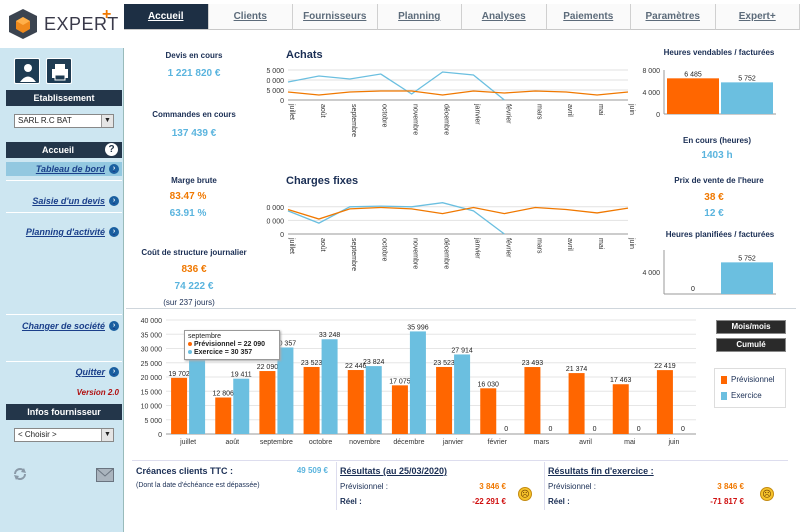  What do you see at coordinates (75, 201) in the screenshot?
I see `sidebar-link-saisie: Saisie d'un devis ›` at bounding box center [75, 201].